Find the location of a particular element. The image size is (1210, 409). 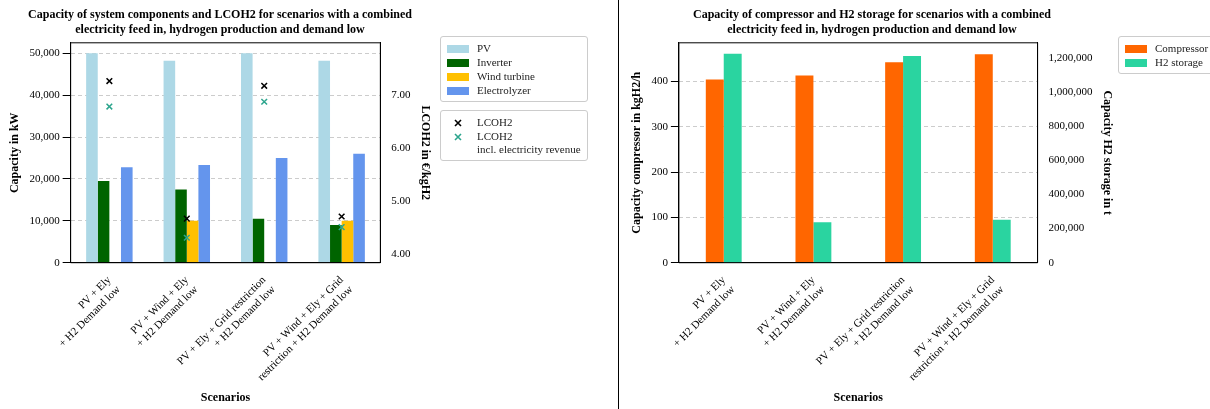

y-tick-label: 400 is located at coordinates (660, 80).